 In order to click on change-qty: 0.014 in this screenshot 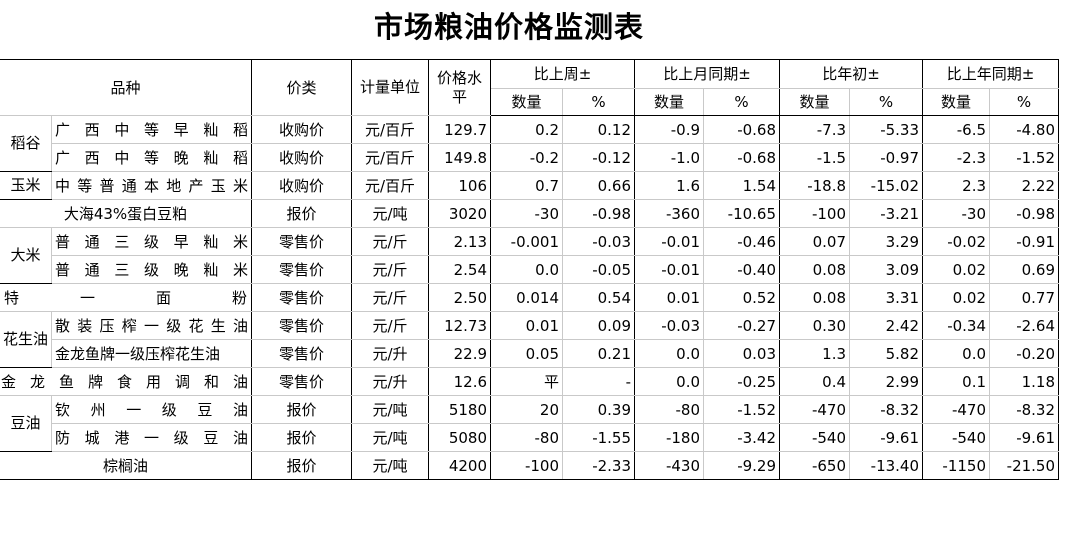, I will do `click(527, 297)`.